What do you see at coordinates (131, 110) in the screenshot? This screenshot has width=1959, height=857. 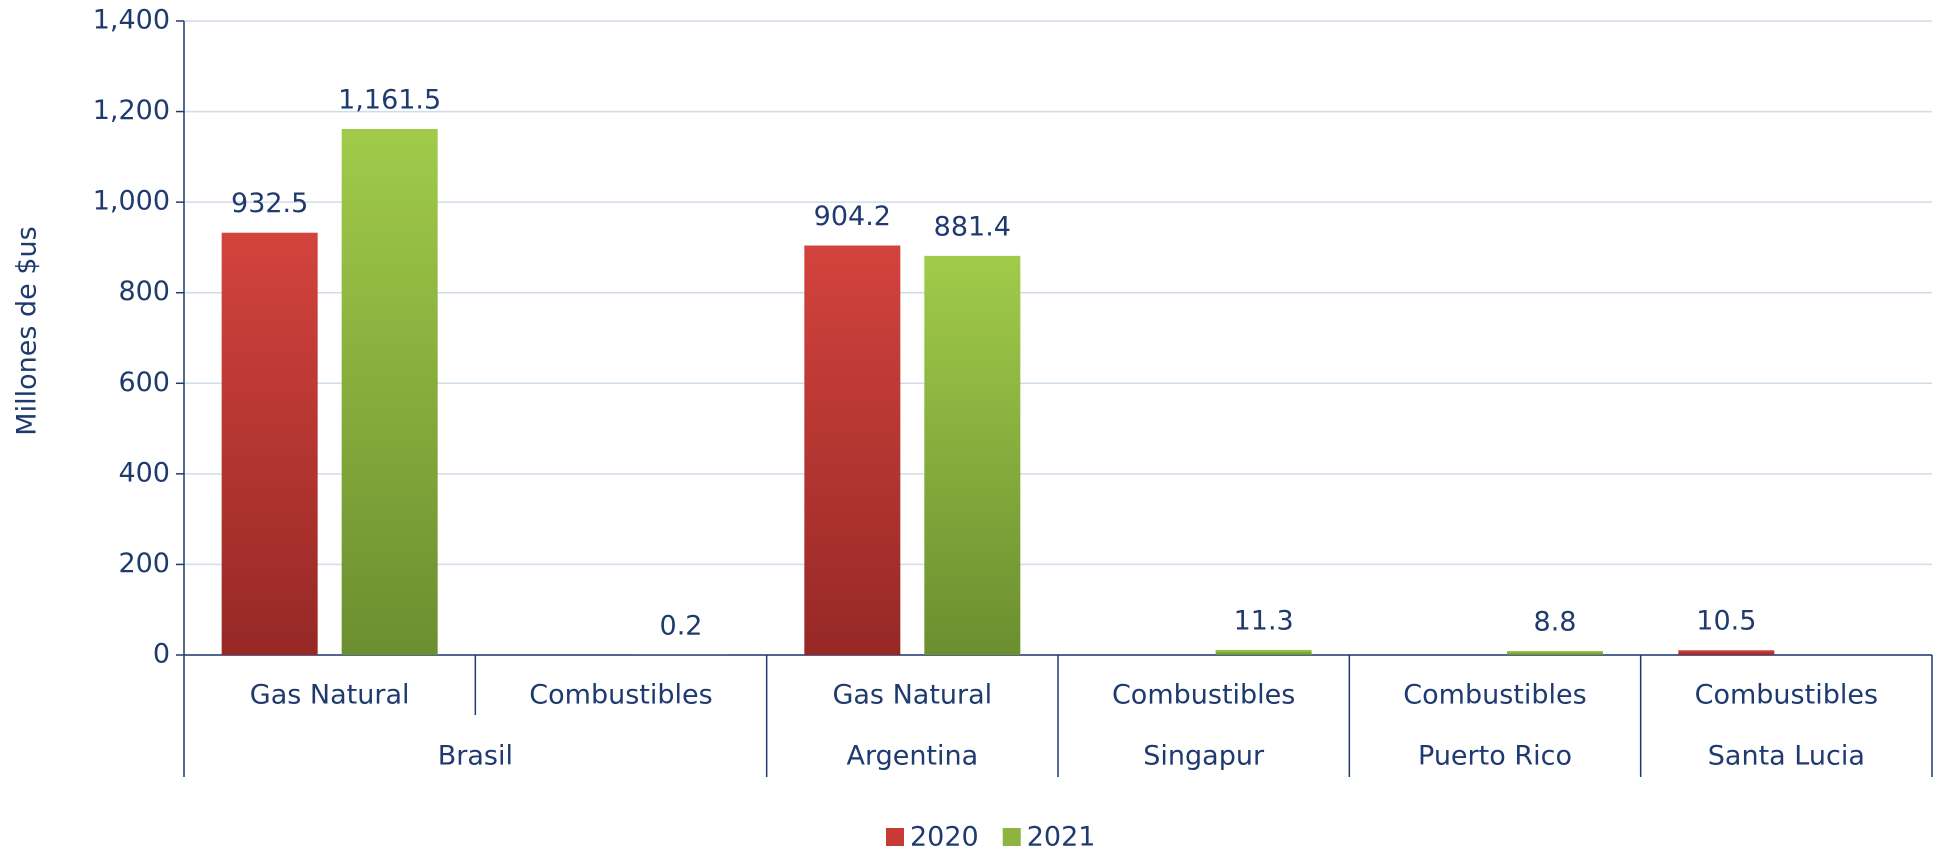 I see `y-tick-label: 1,200` at bounding box center [131, 110].